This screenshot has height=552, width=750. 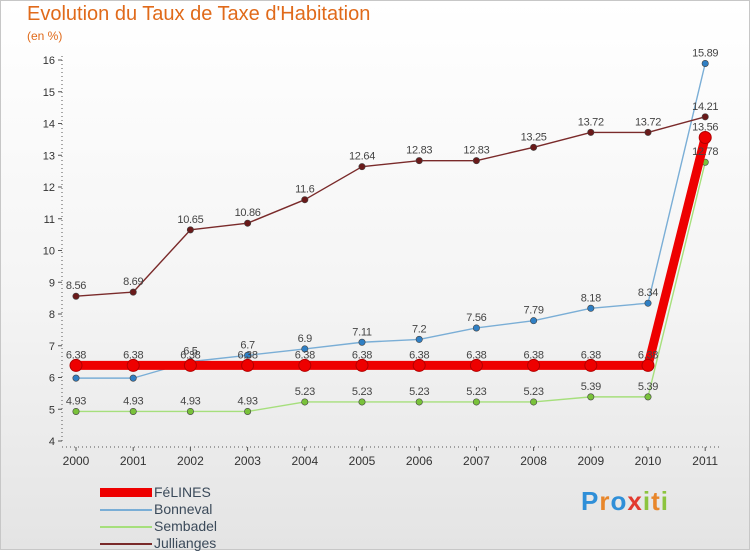 I want to click on data-label-jullianges: 8.56, so click(x=76, y=286).